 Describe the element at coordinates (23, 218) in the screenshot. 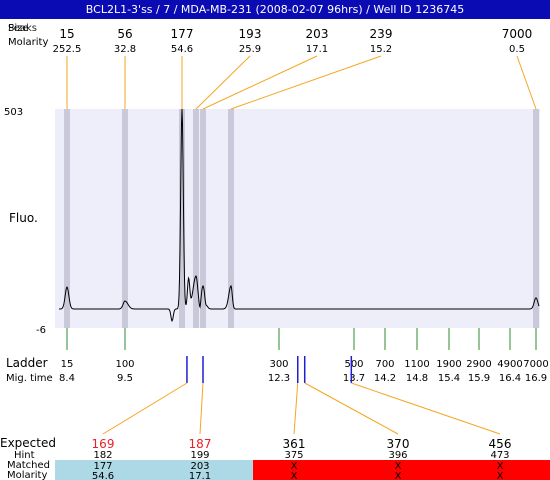

I see `y-axis-label: Fluo.` at that location.